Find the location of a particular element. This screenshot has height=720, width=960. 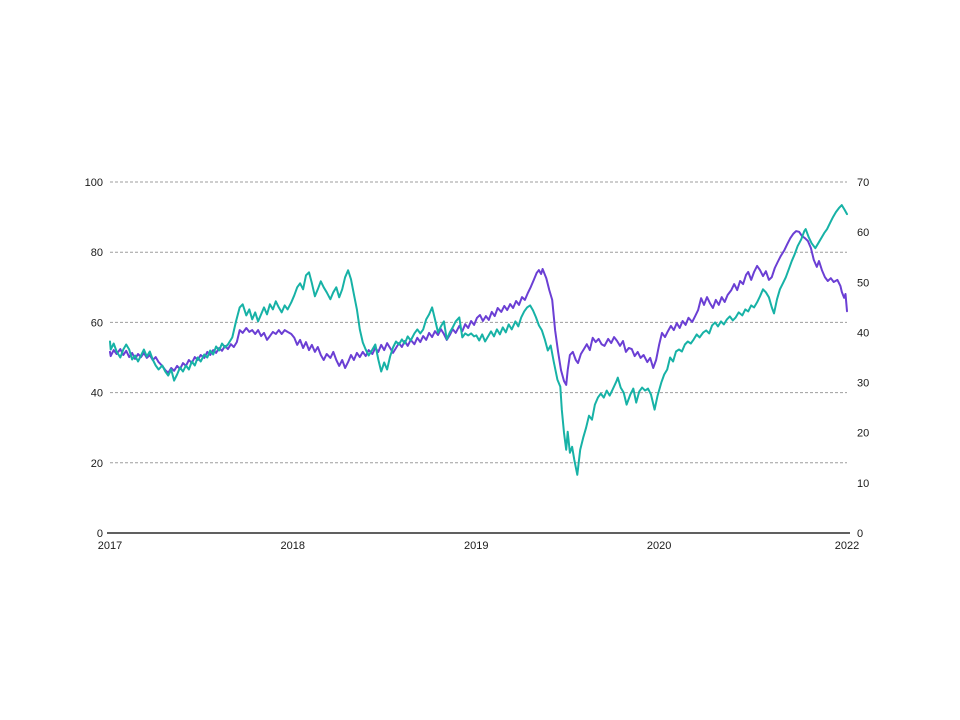

y-axis-left-tick-label: 40 is located at coordinates (97, 394).